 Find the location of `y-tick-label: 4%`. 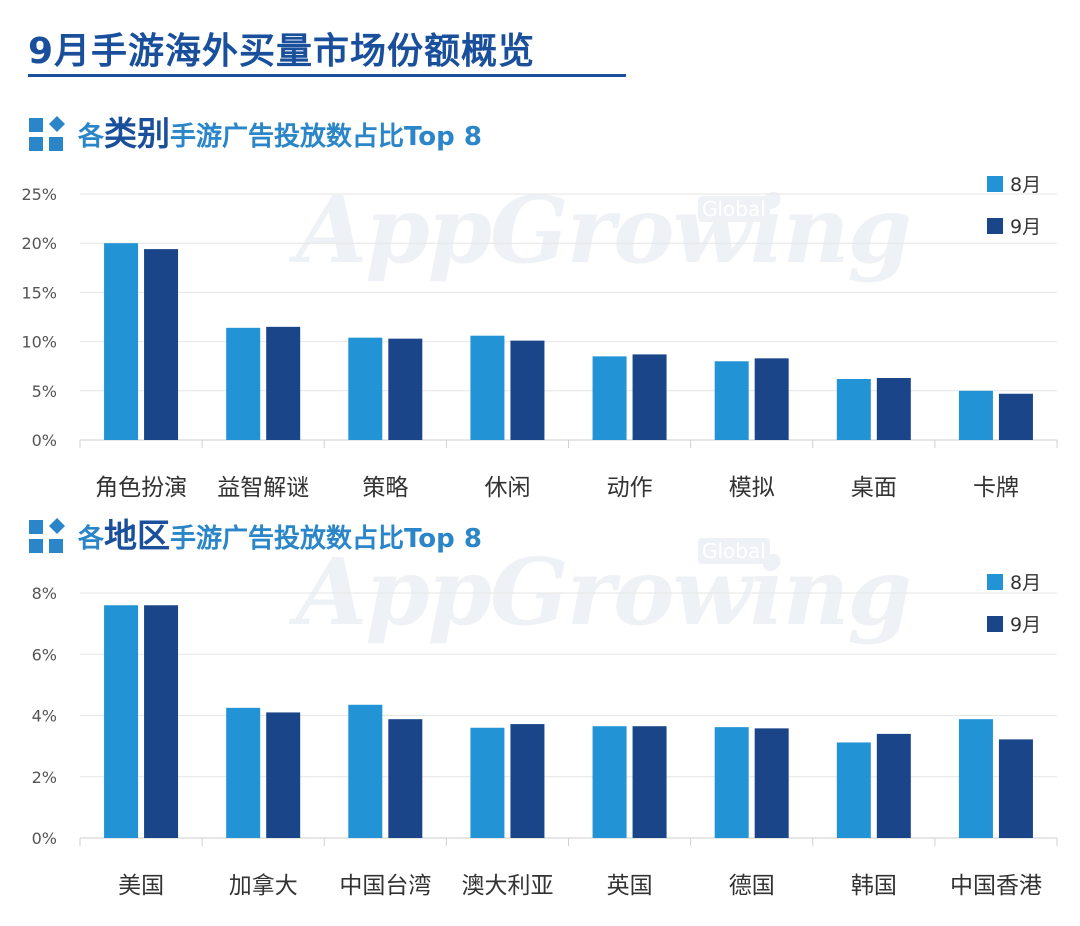

y-tick-label: 4% is located at coordinates (44, 716).